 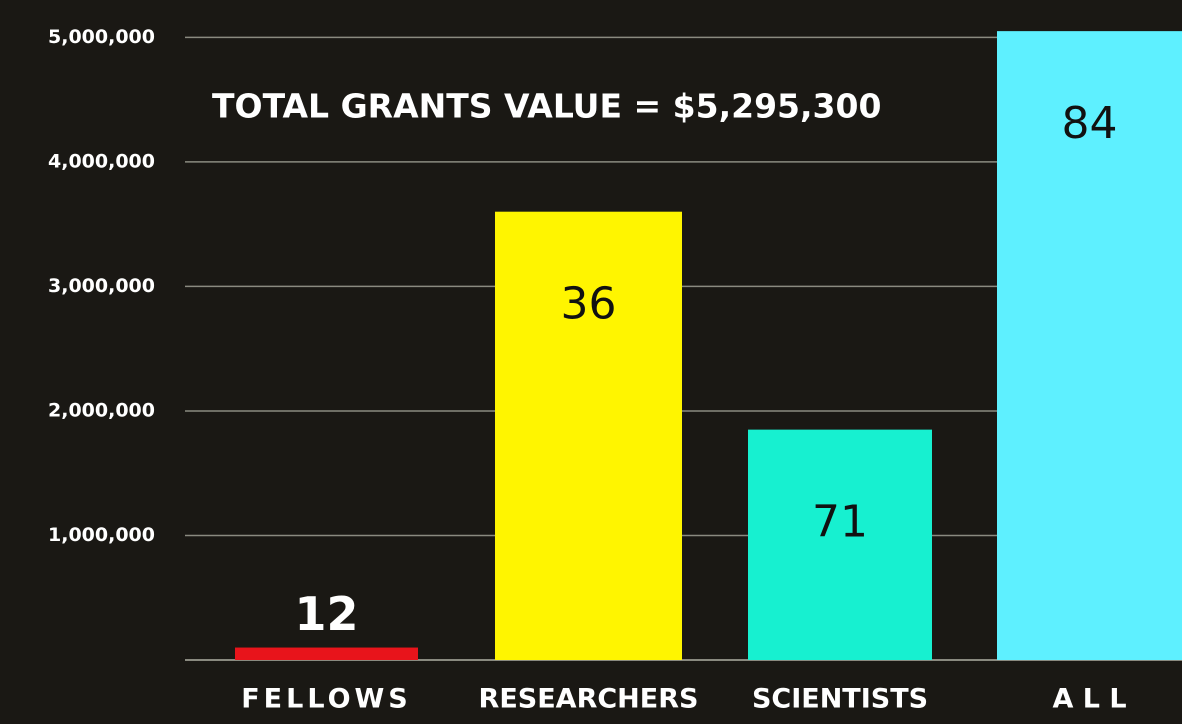 I want to click on count-label: 71, so click(x=840, y=522).